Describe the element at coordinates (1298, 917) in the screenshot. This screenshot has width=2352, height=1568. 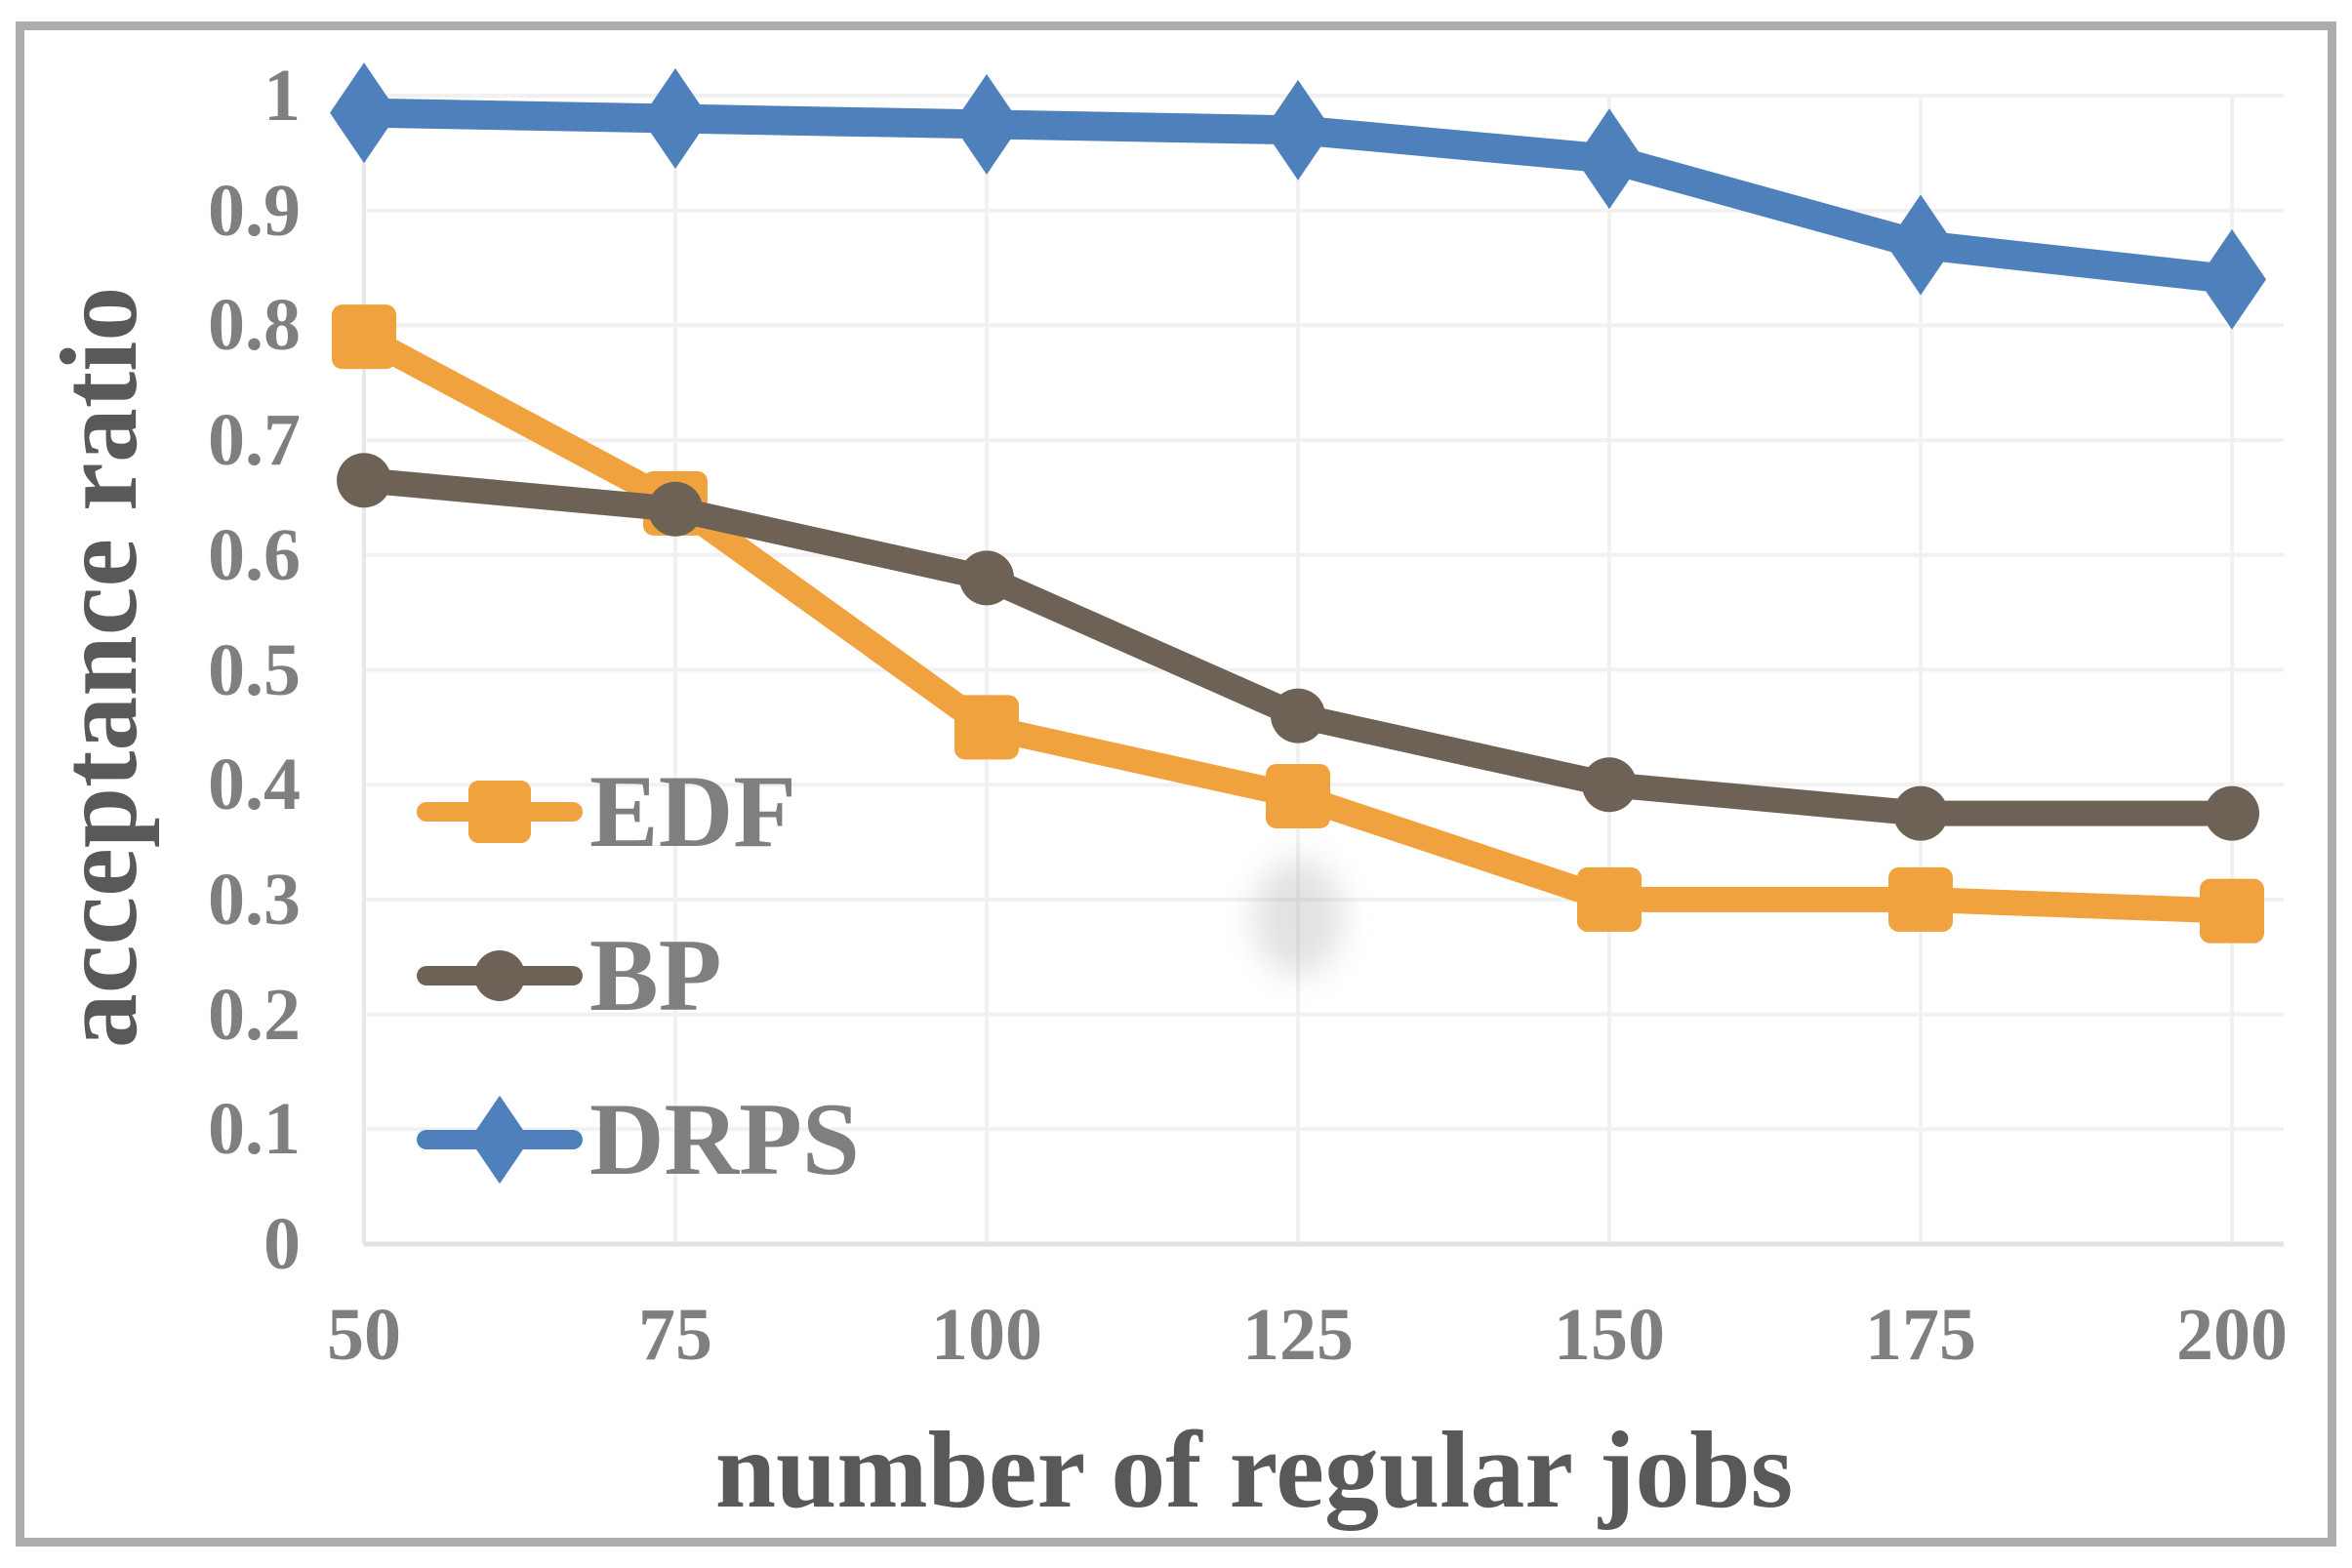
I see `smudge-artifact` at that location.